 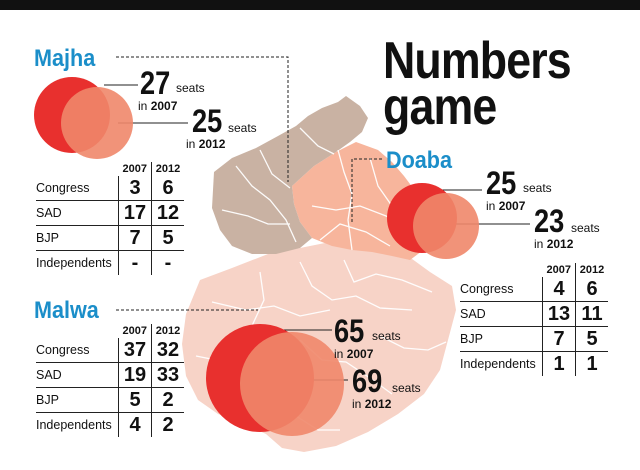 I want to click on seat-value: 11, so click(x=591, y=314).